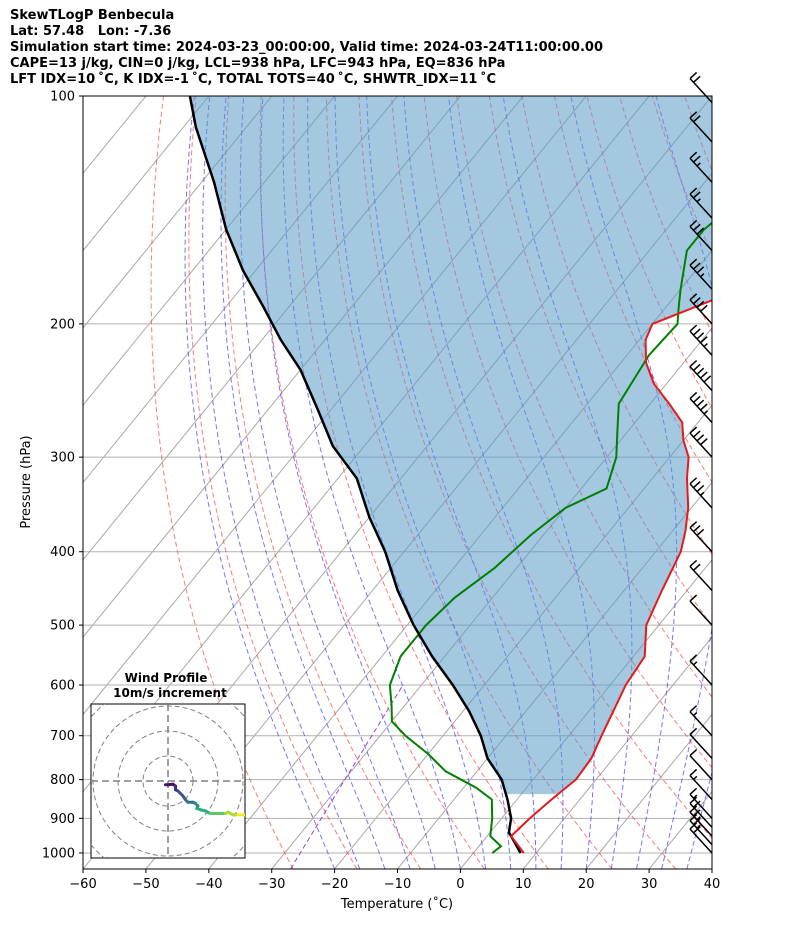 The width and height of the screenshot is (794, 937). What do you see at coordinates (168, 781) in the screenshot?
I see `hodograph-rings` at bounding box center [168, 781].